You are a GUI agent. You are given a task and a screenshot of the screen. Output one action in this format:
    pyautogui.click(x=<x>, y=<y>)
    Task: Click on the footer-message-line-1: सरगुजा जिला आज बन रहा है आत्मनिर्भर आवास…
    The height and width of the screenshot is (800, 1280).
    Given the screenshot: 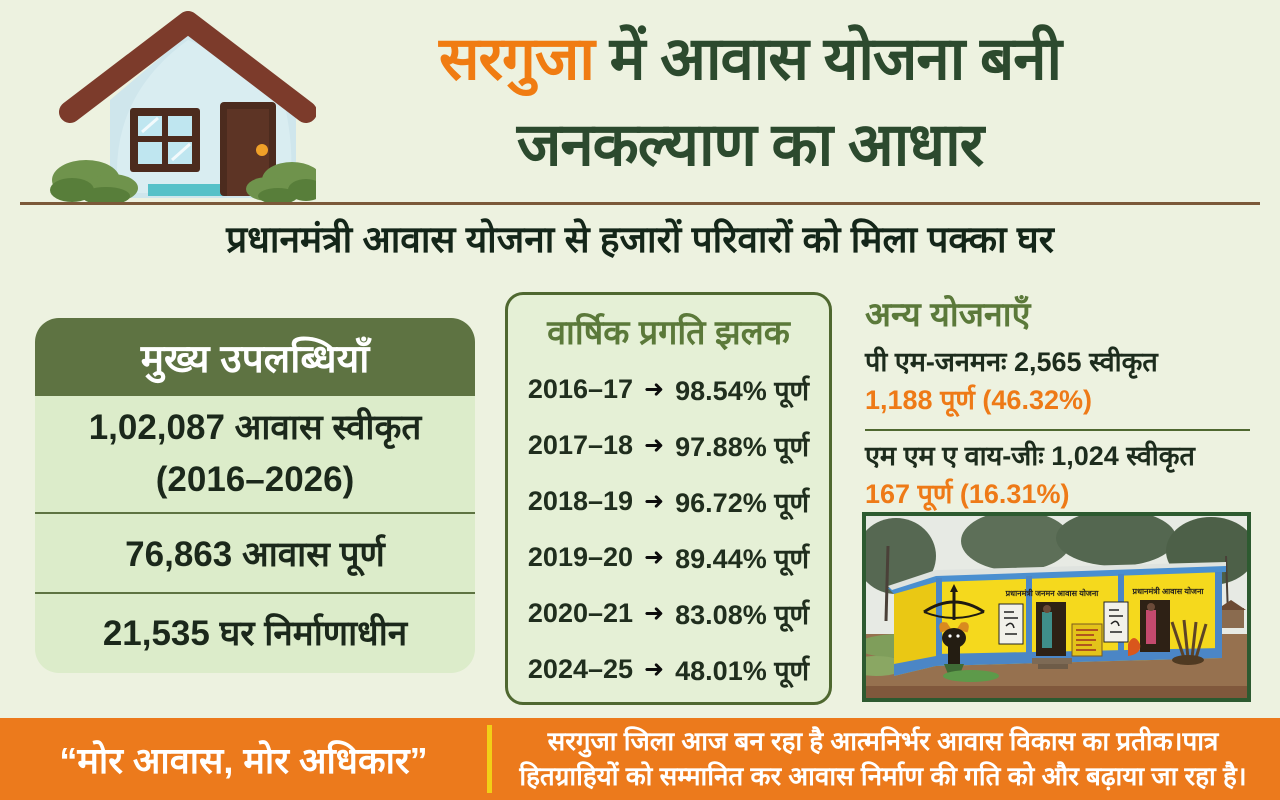 What is the action you would take?
    pyautogui.click(x=883, y=741)
    